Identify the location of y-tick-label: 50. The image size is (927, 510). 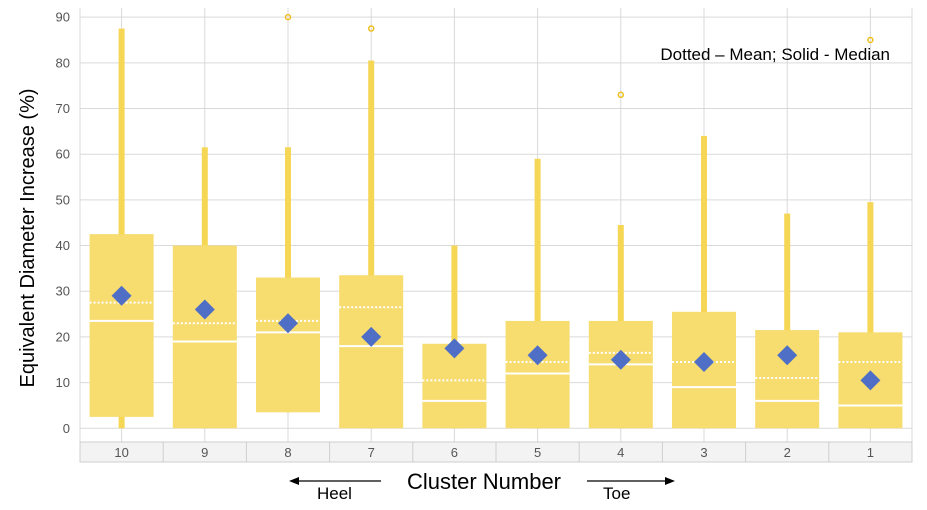
(63, 199).